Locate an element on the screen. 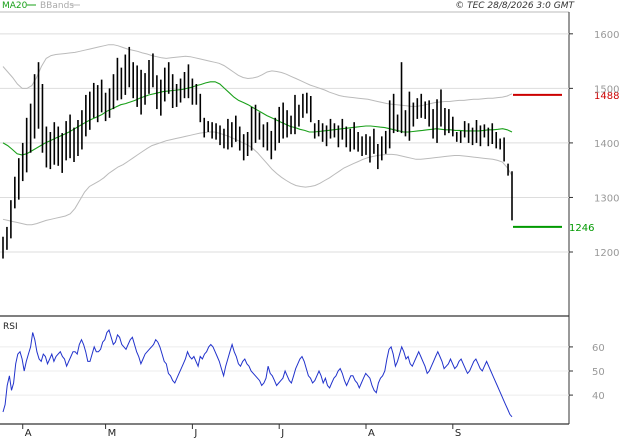 The height and width of the screenshot is (440, 627). upper-band is located at coordinates (257, 75).